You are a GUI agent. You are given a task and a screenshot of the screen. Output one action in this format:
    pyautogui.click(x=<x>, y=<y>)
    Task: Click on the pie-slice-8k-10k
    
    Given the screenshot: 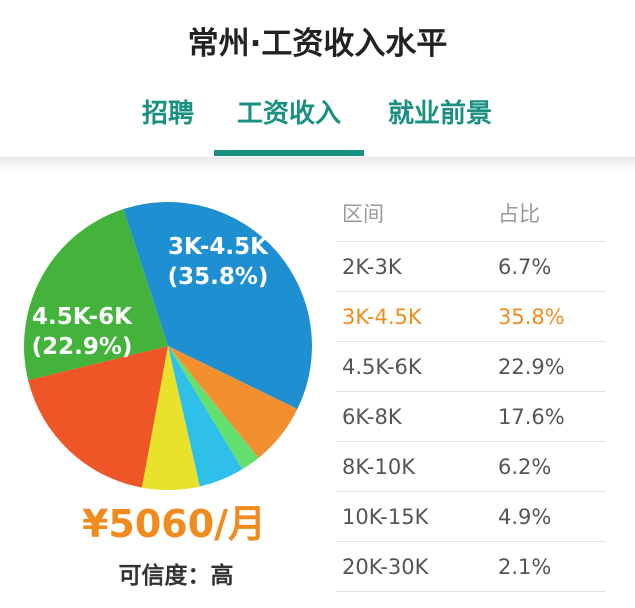 What is the action you would take?
    pyautogui.click(x=170, y=418)
    